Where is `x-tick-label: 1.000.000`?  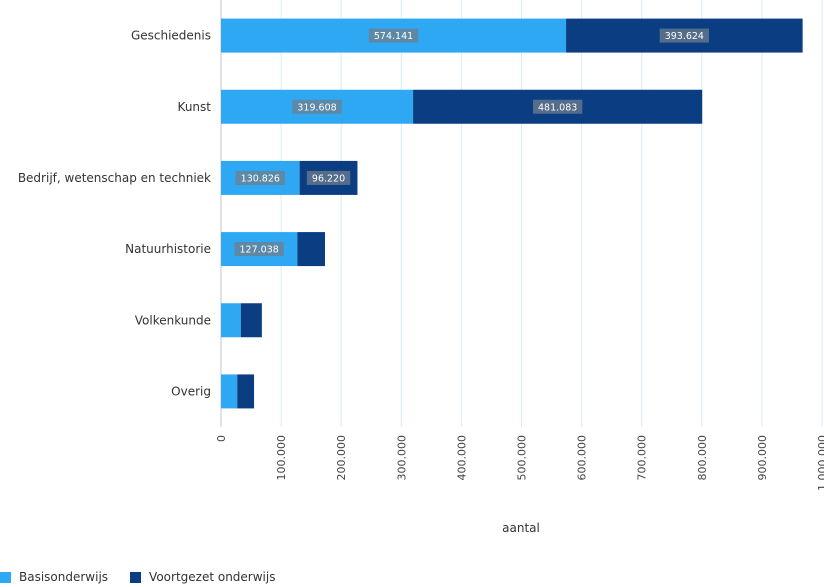 x-tick-label: 1.000.000 is located at coordinates (820, 463).